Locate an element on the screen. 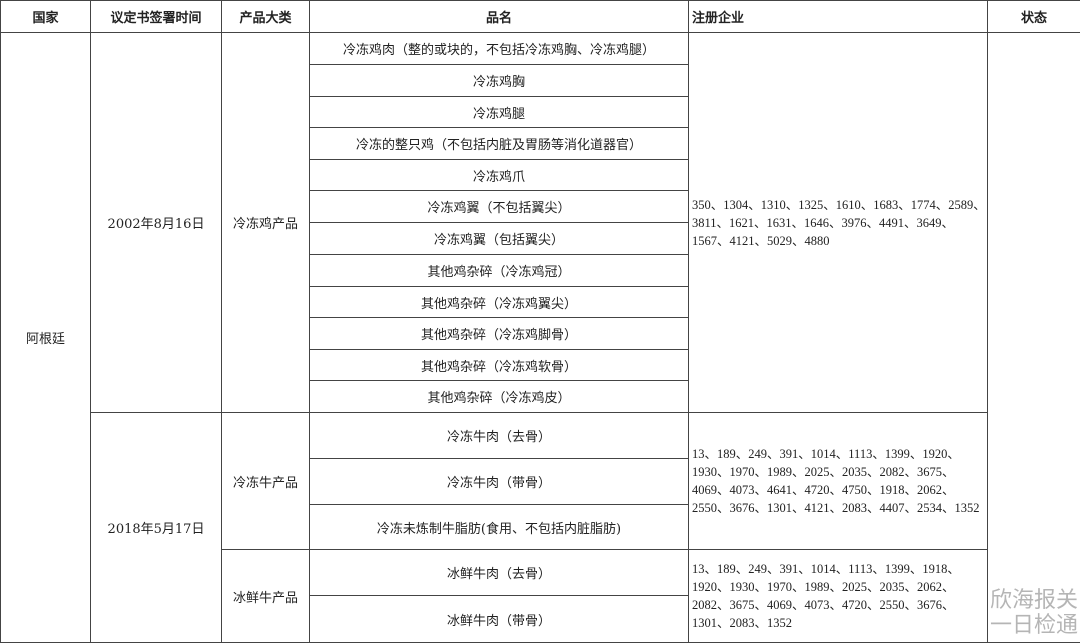  product-cell: 冷冻鸡爪 is located at coordinates (499, 175).